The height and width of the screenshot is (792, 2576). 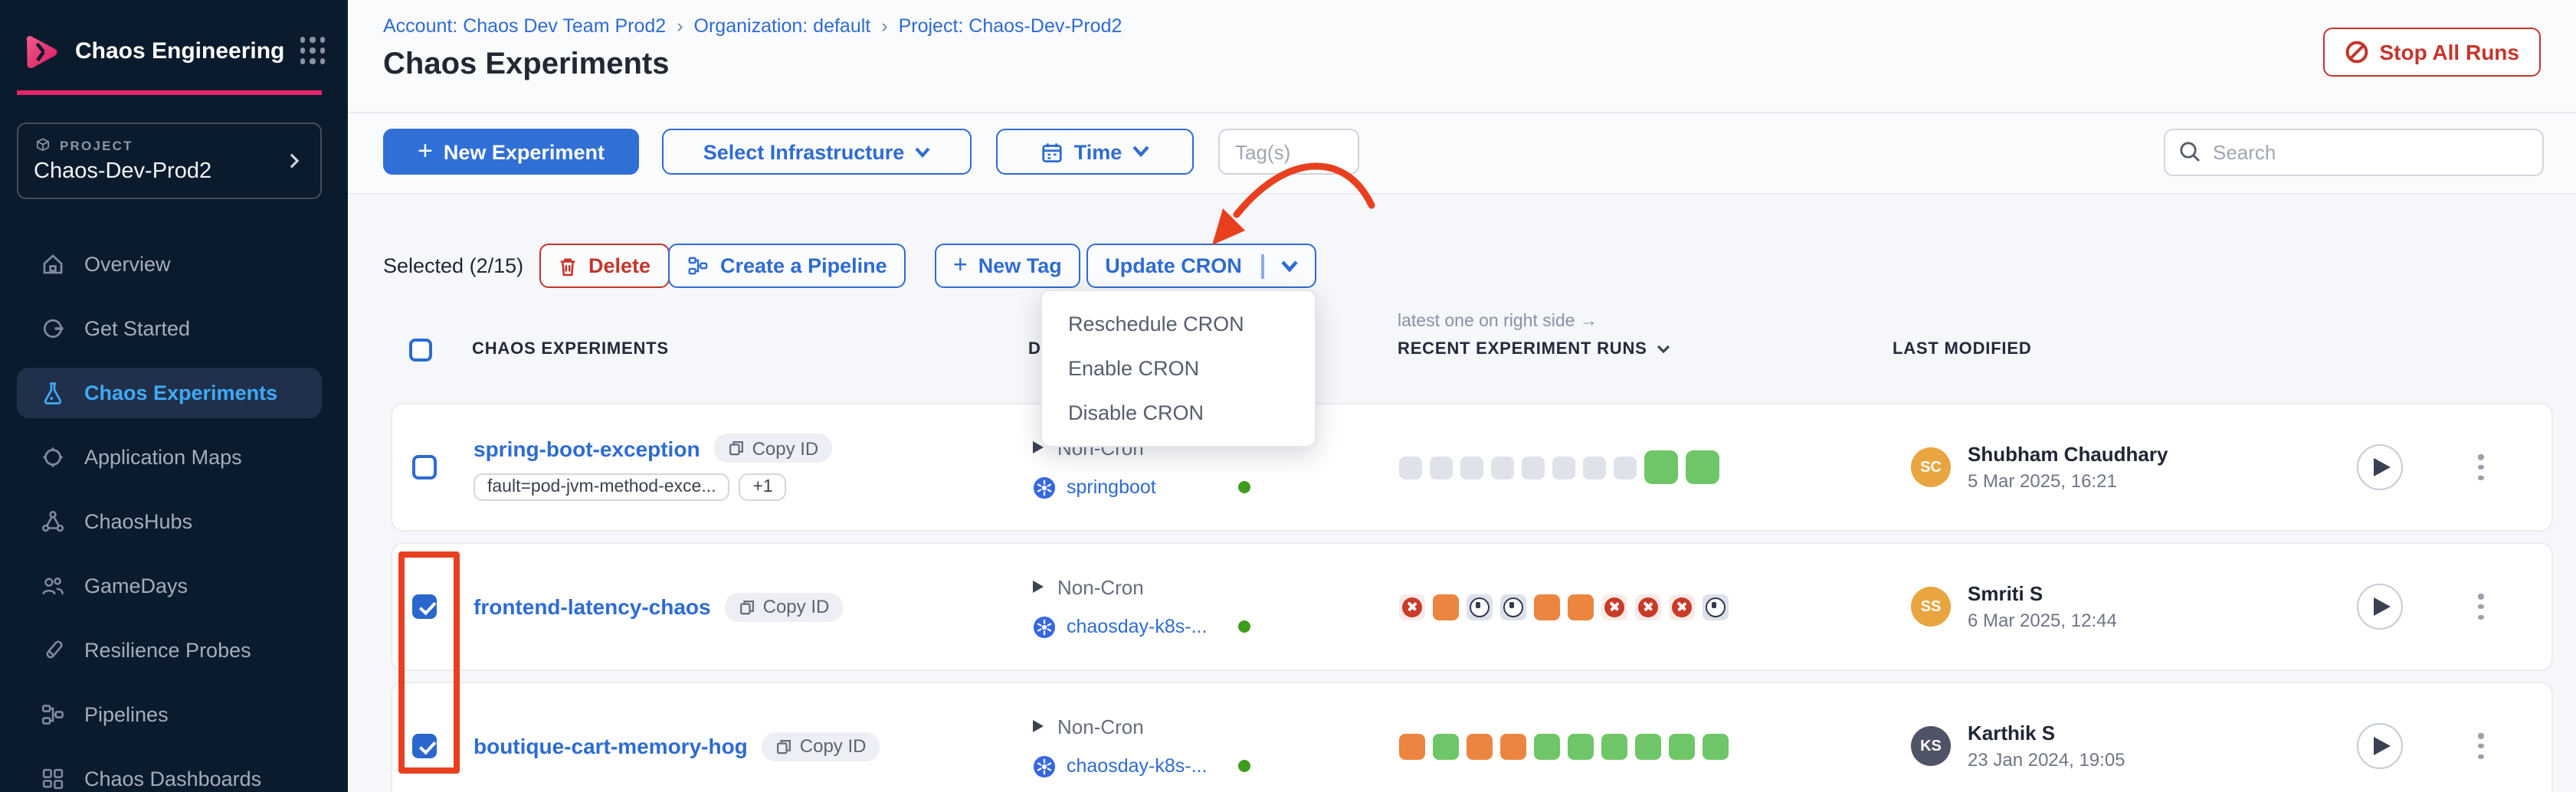 I want to click on time-filter-dropdown: Time, so click(x=1095, y=152).